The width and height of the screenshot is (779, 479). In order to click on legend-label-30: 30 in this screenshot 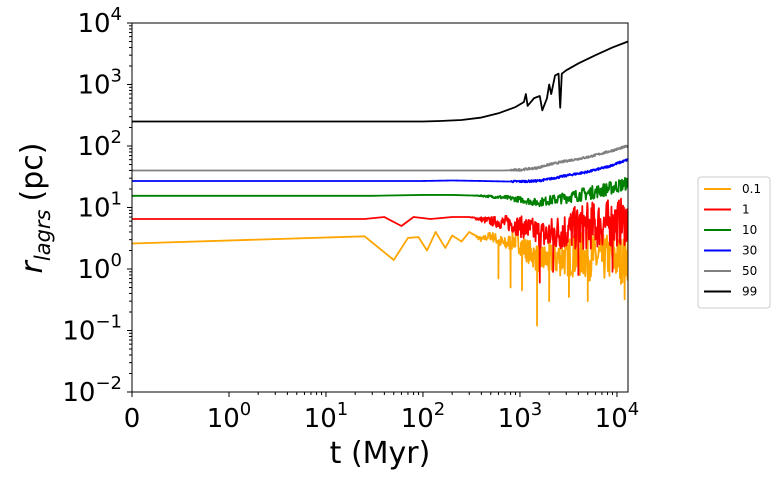, I will do `click(749, 251)`.